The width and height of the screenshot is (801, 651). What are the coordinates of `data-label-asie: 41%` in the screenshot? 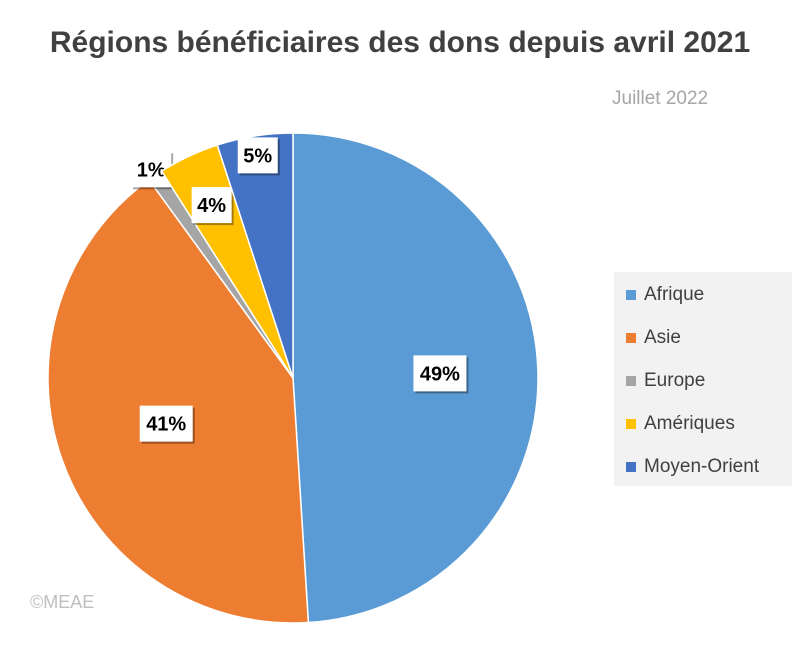 It's located at (167, 424).